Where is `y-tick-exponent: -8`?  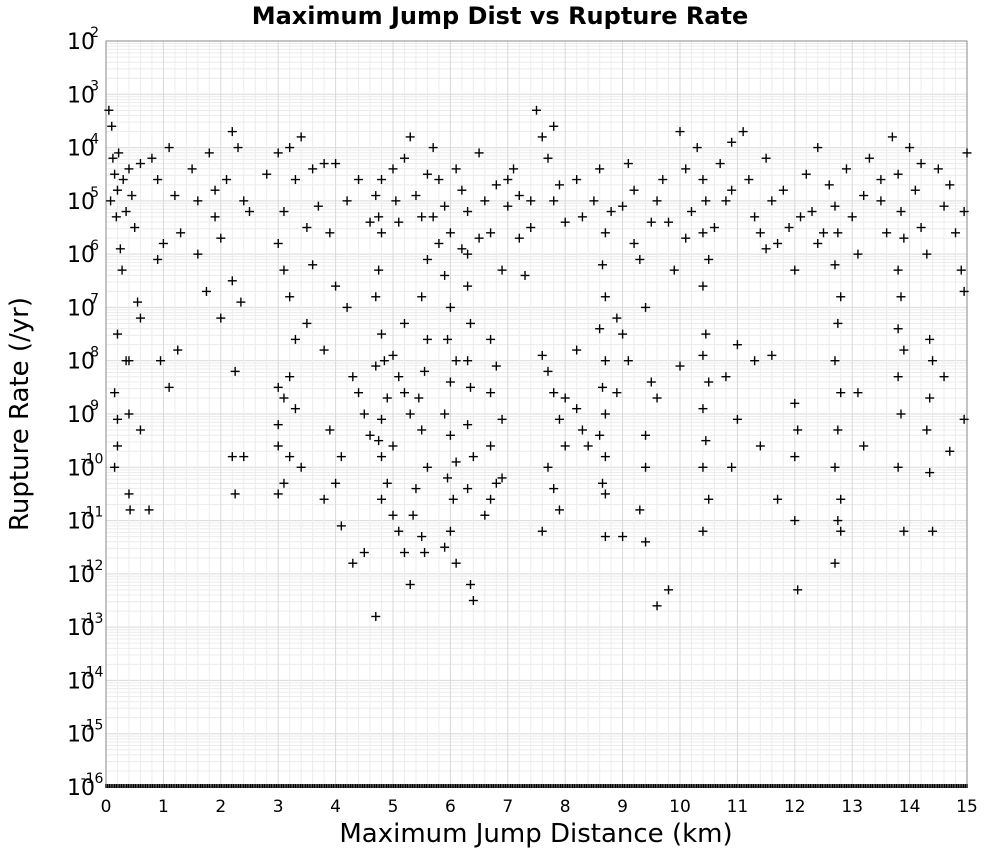
y-tick-exponent: -8 is located at coordinates (92, 353).